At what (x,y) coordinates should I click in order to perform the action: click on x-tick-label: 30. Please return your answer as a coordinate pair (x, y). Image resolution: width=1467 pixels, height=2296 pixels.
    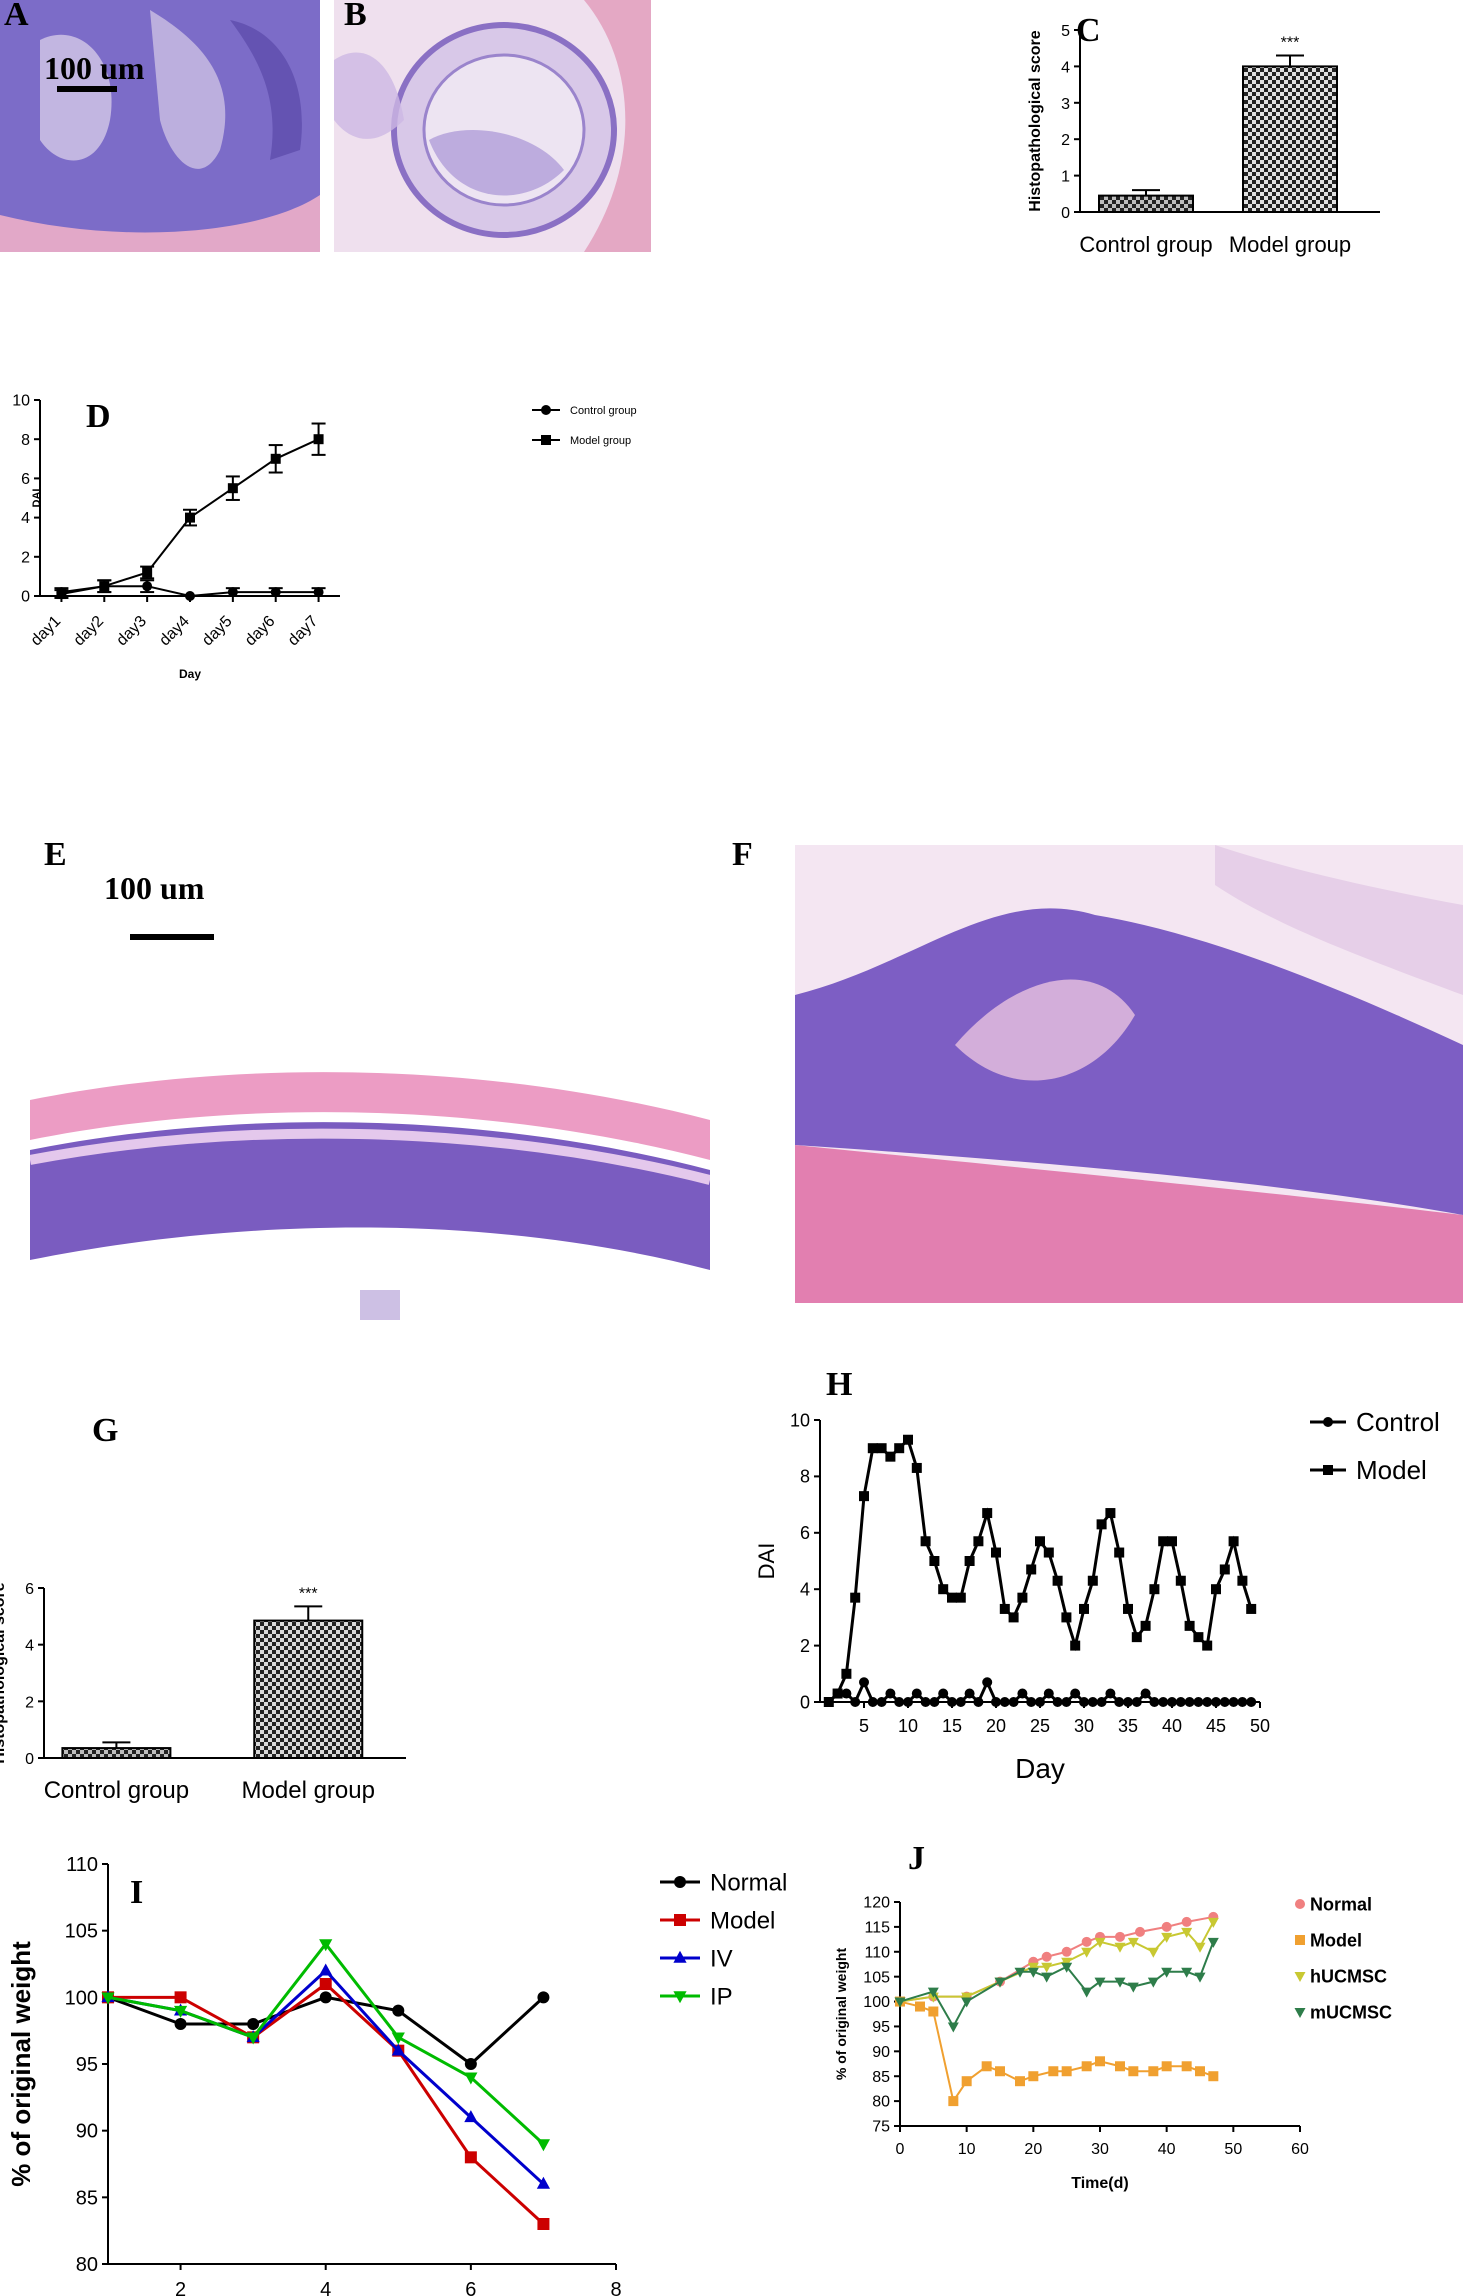
    Looking at the image, I should click on (1100, 2149).